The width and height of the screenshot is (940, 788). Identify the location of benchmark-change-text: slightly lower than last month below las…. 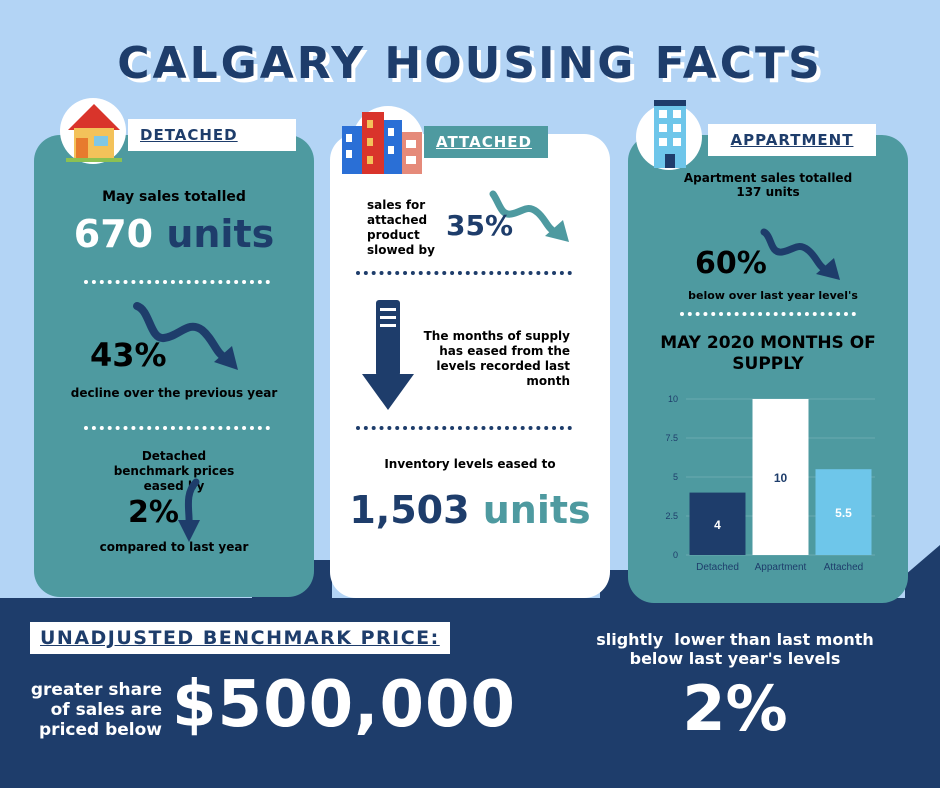
(735, 649).